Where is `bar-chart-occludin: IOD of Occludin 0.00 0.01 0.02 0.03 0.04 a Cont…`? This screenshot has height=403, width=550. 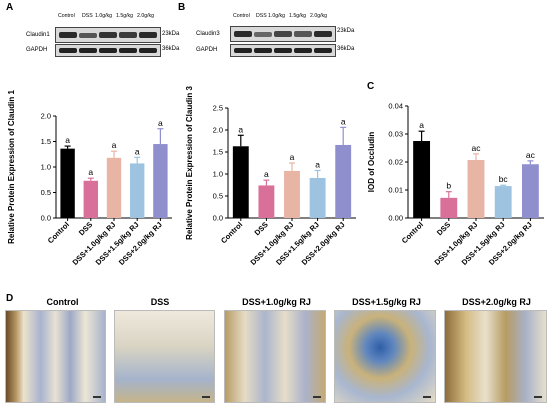 bar-chart-occludin: IOD of Occludin 0.00 0.01 0.02 0.03 0.04 a Cont… is located at coordinates (455, 184).